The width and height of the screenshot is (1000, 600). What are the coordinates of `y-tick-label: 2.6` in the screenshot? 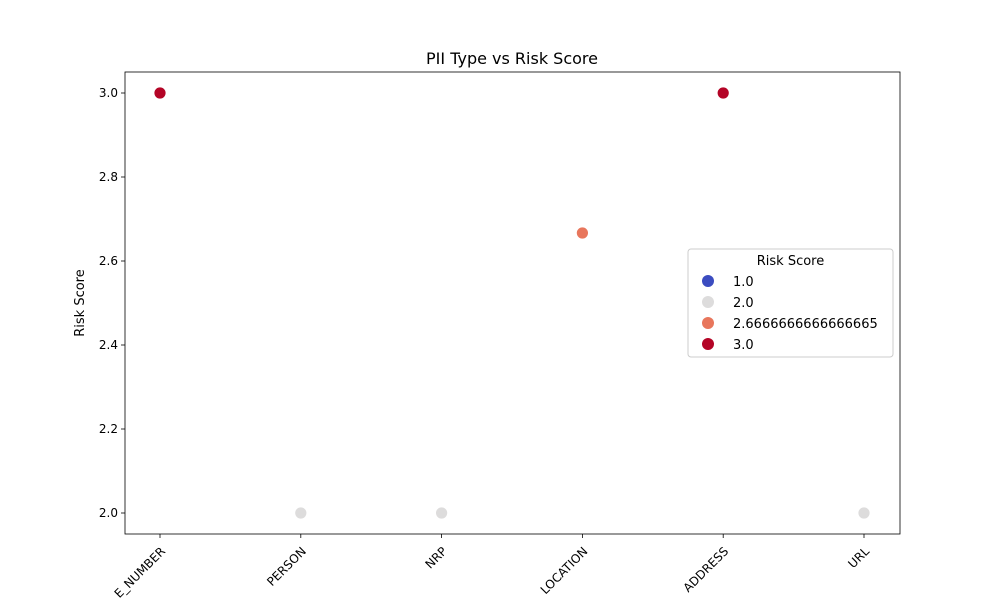 It's located at (108, 261).